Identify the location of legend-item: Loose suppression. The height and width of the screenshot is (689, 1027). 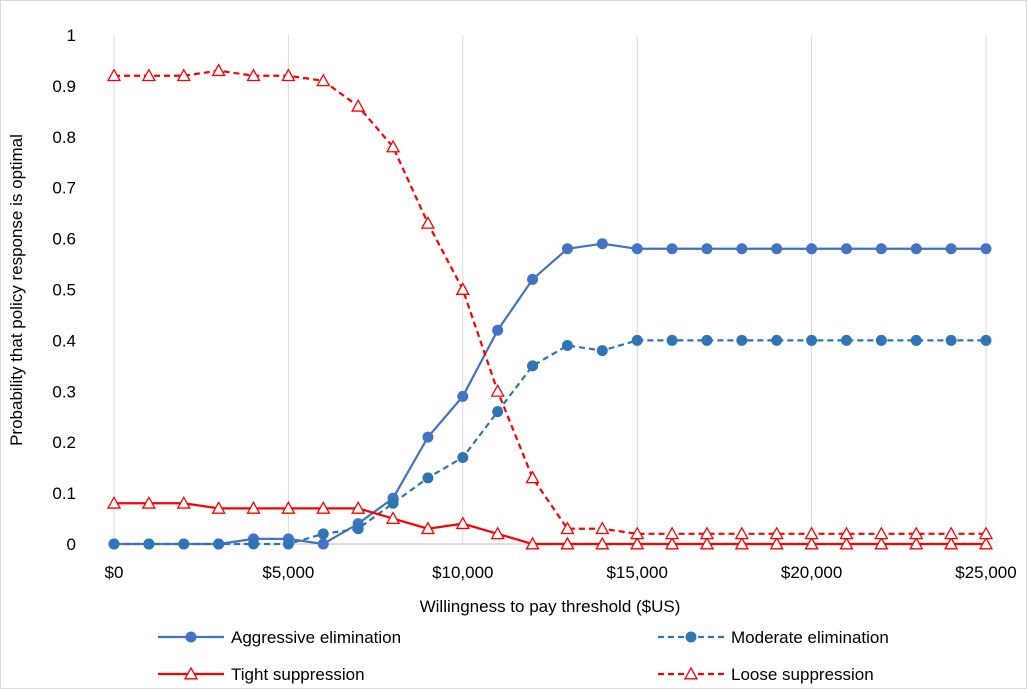
(766, 674).